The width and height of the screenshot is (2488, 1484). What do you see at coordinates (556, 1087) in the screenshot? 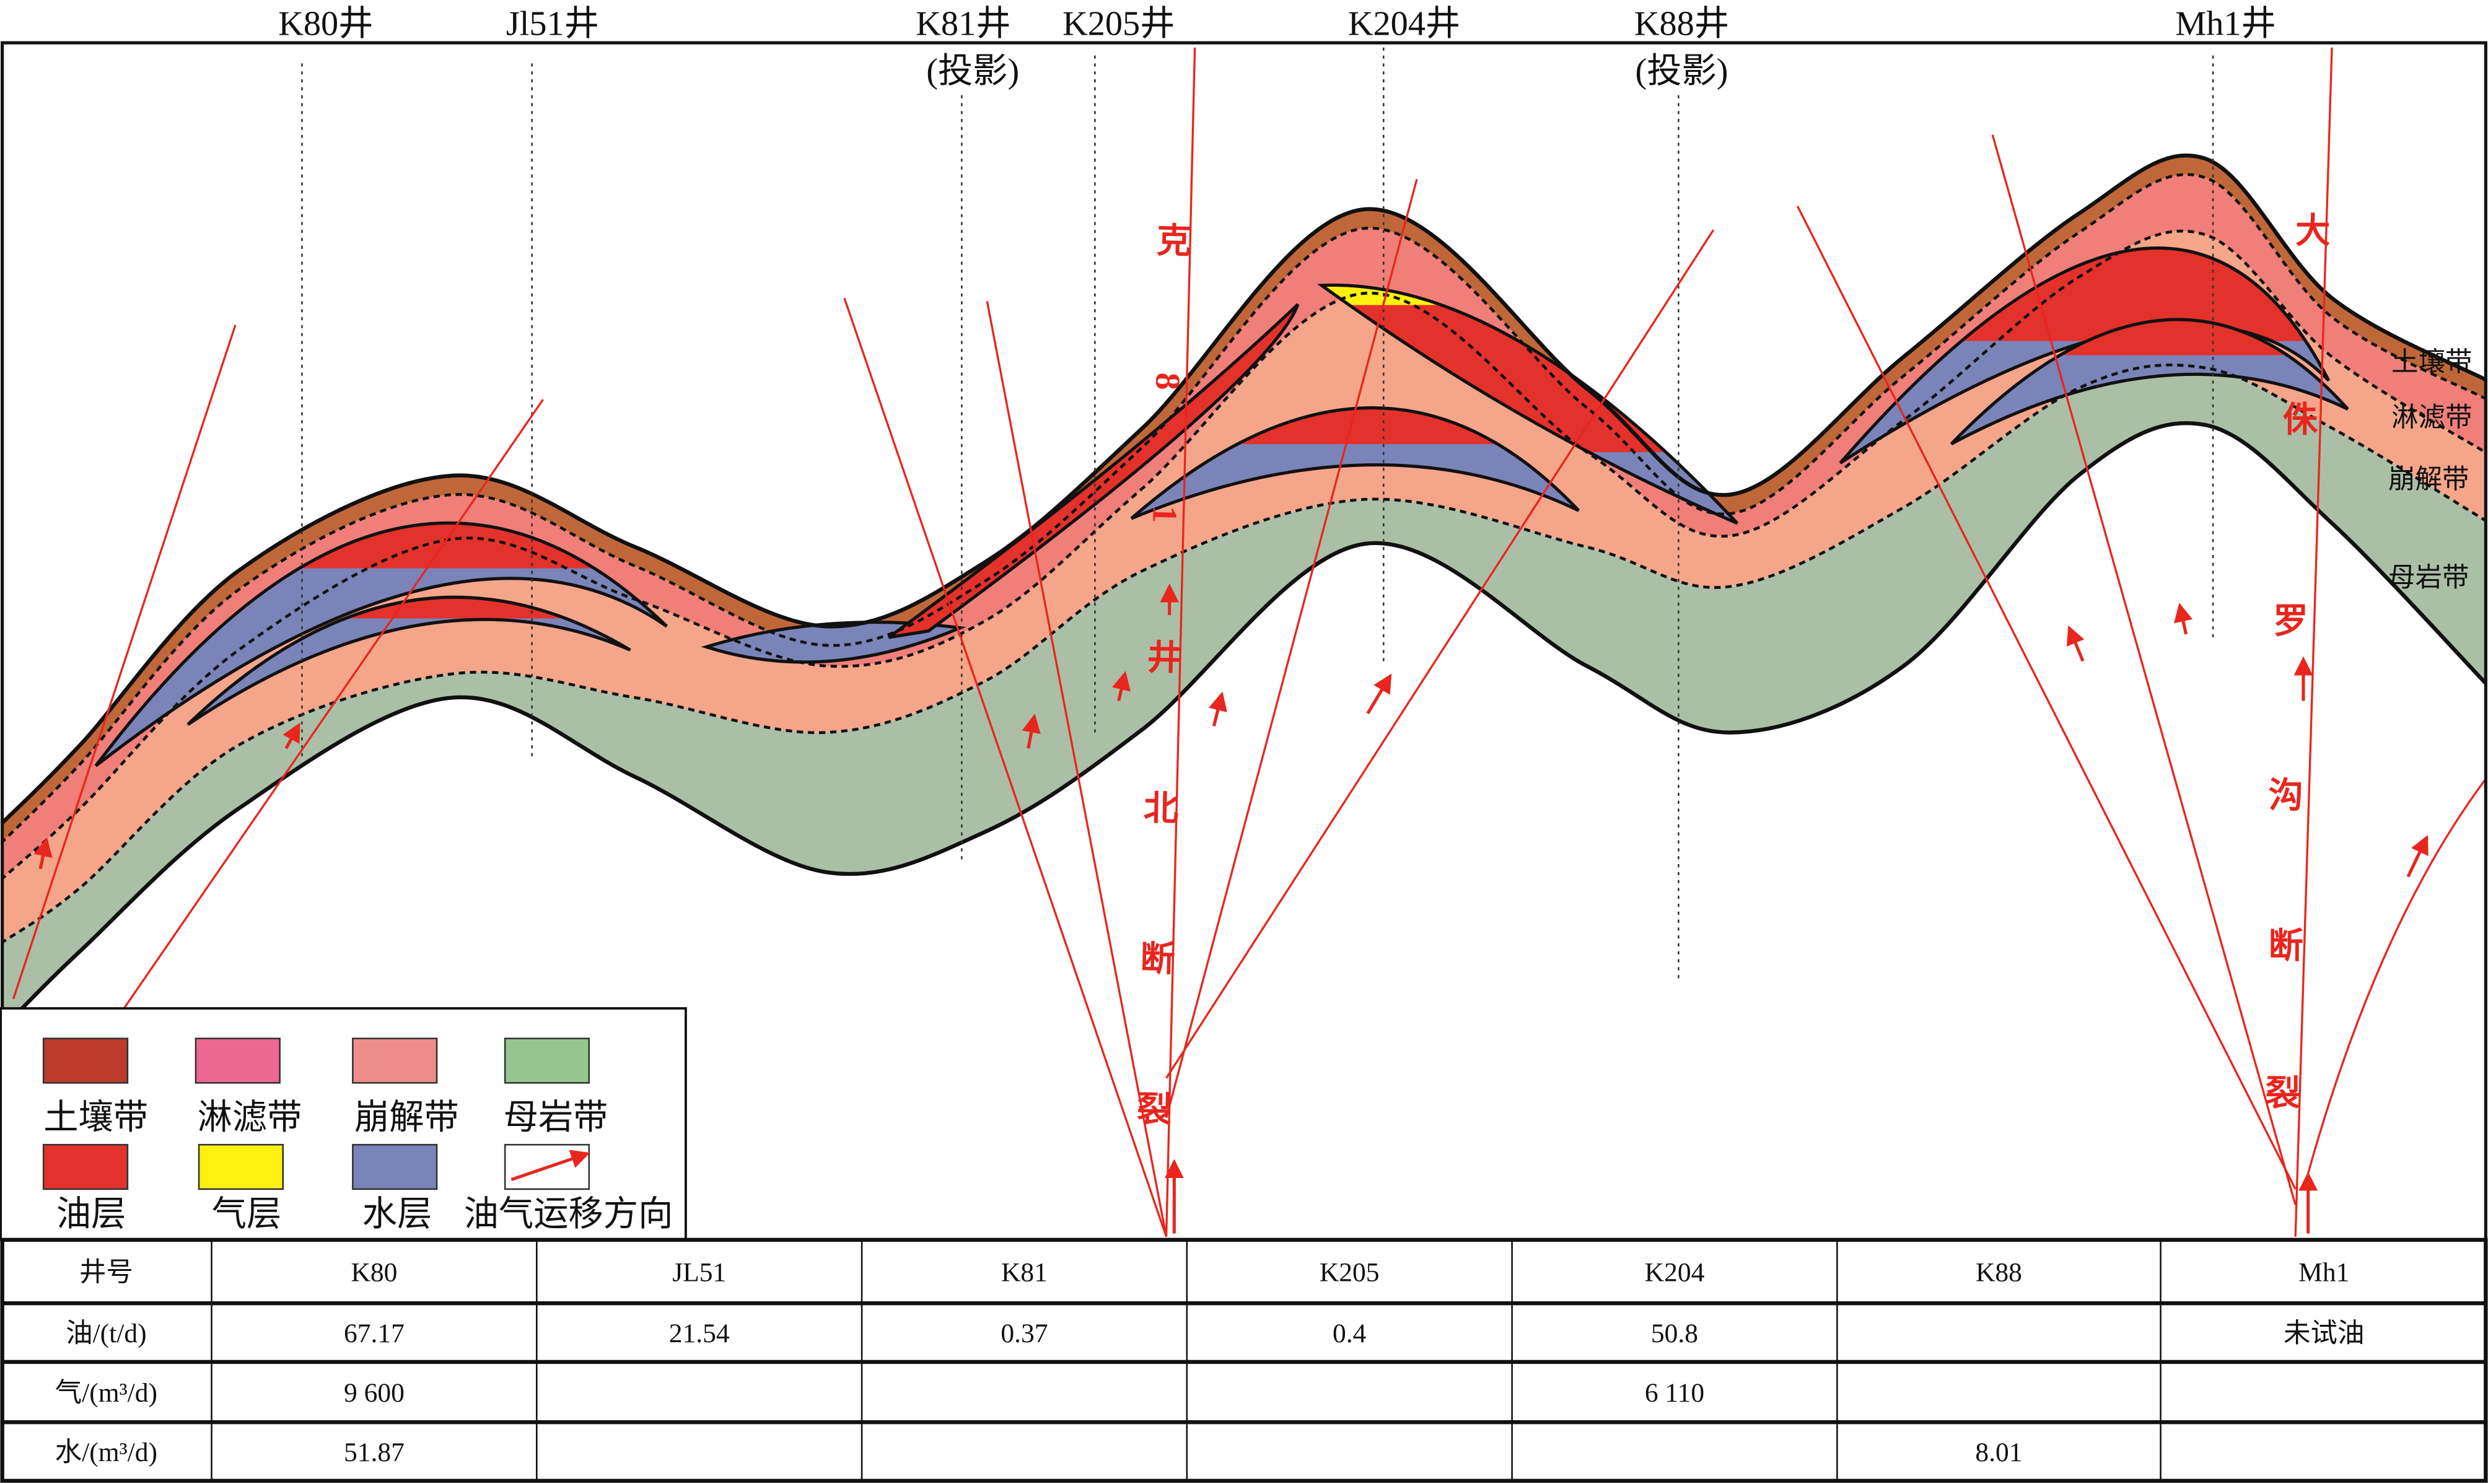
I see `legend-item: 母岩带` at bounding box center [556, 1087].